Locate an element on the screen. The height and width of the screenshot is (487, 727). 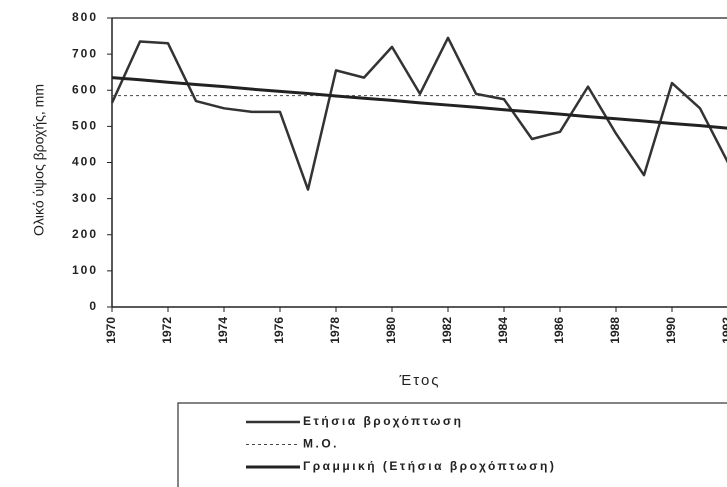
legend-label: Μ.Ο. is located at coordinates (321, 444).